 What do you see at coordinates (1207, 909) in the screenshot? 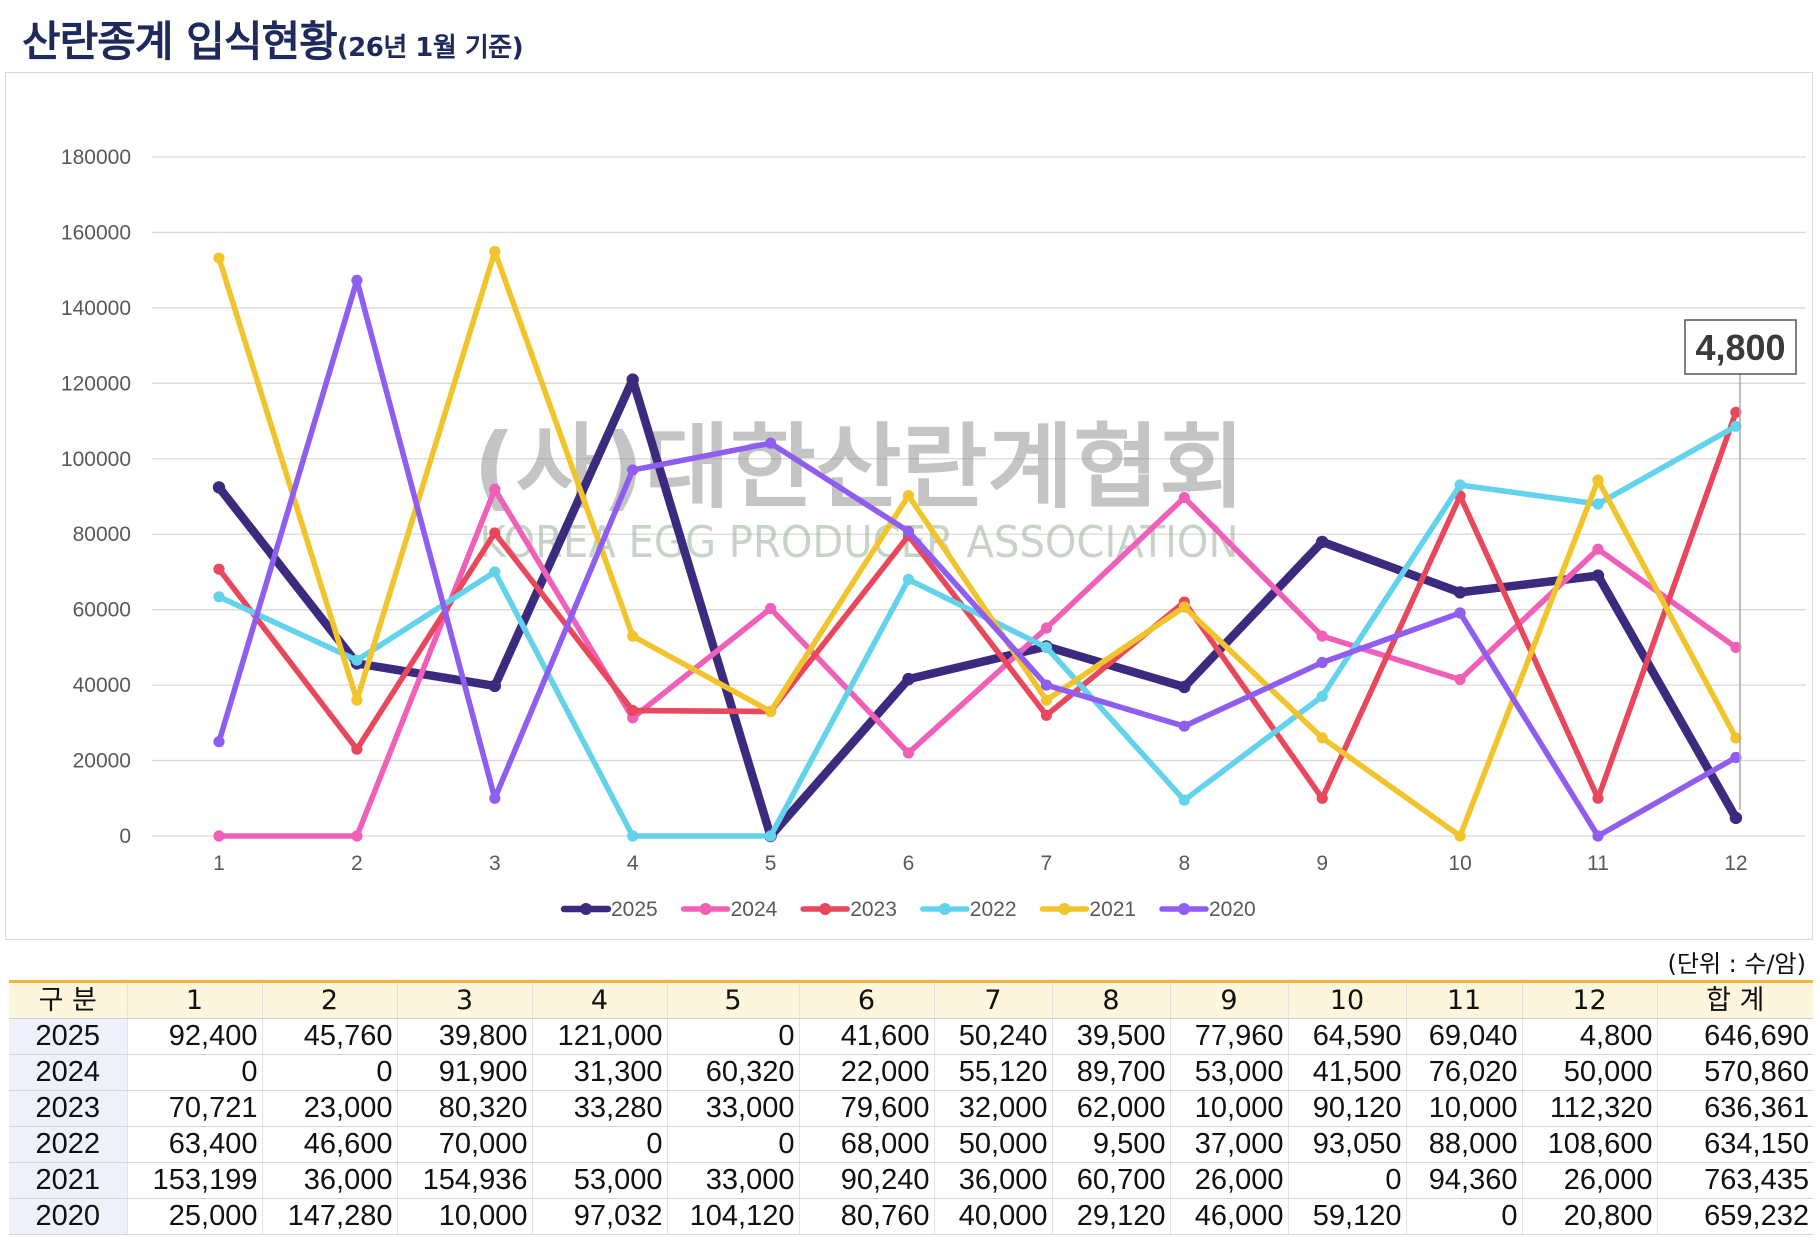
I see `legend-item-2020: 2020` at bounding box center [1207, 909].